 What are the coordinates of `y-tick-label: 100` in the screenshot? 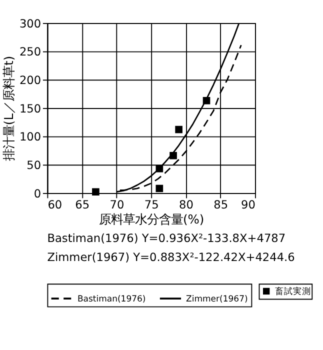 It's located at (30, 137).